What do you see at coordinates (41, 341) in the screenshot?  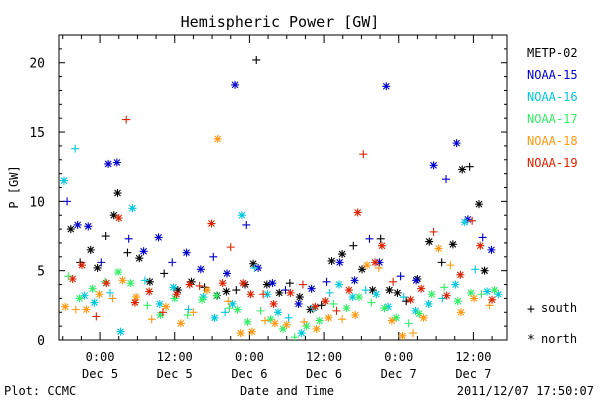 I see `y-tick-label: 0` at bounding box center [41, 341].